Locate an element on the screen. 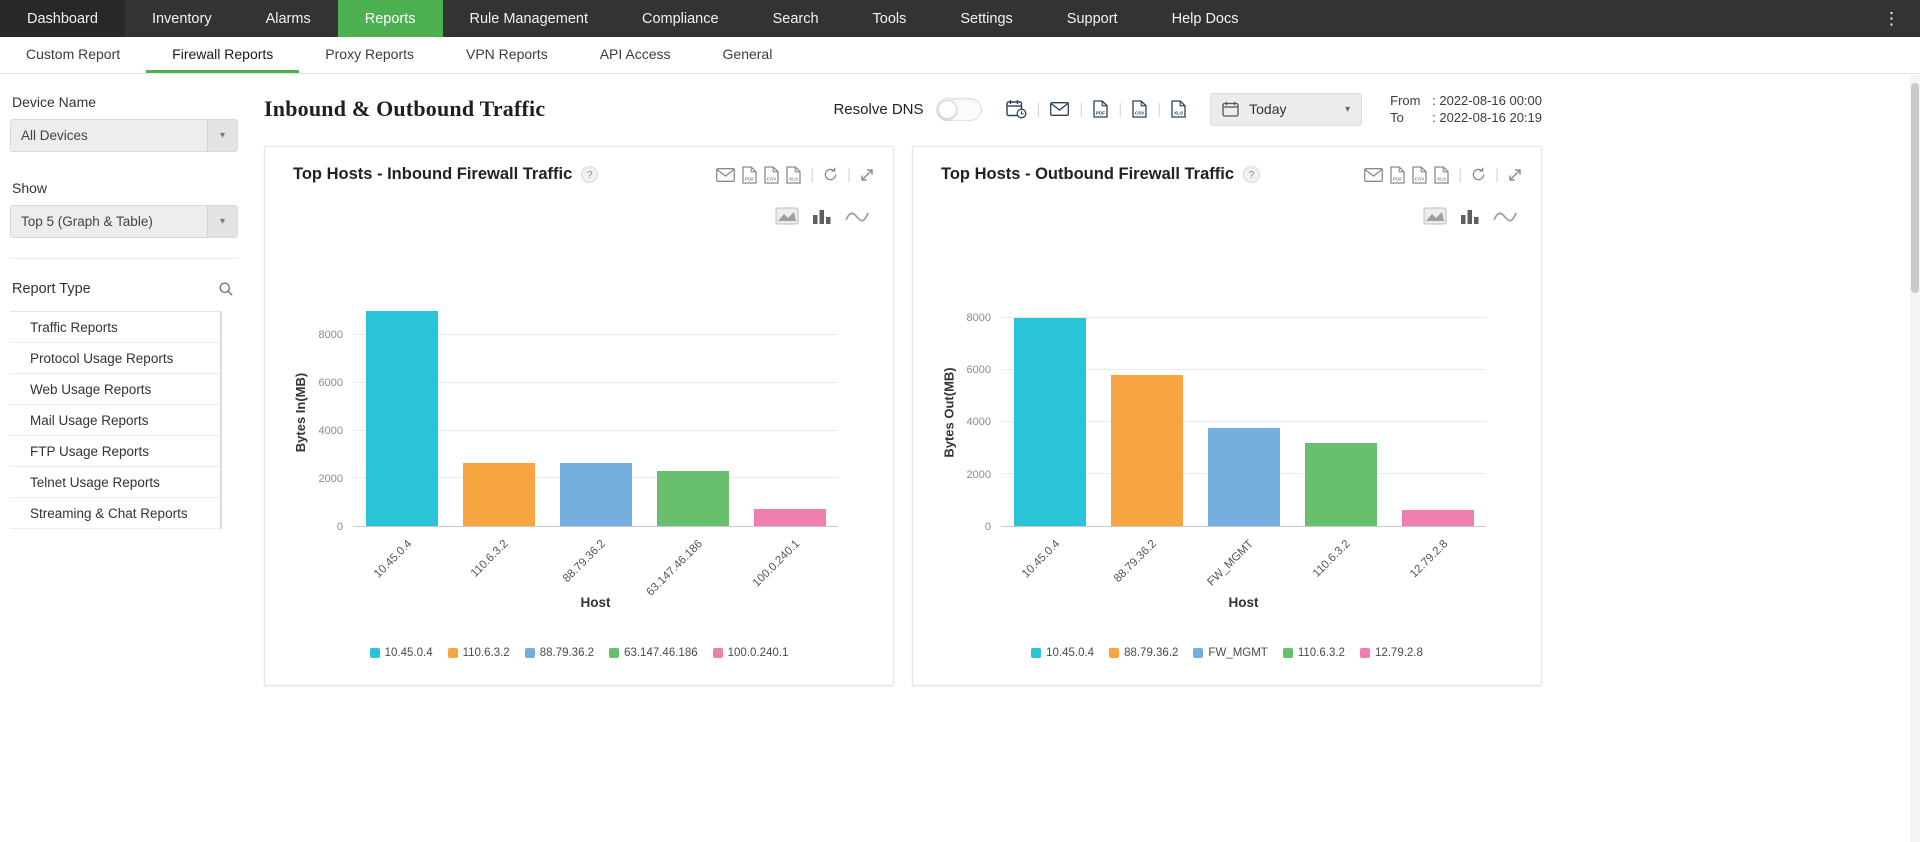 This screenshot has width=1920, height=842. topnav-item-dashboard: Dashboard is located at coordinates (62, 18).